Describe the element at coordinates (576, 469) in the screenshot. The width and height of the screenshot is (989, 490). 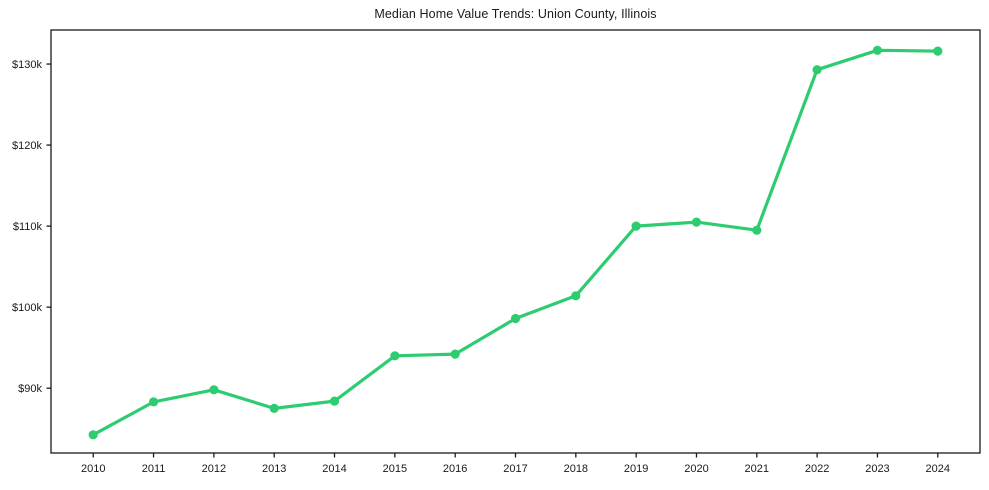
I see `x-tick-label: 2018` at that location.